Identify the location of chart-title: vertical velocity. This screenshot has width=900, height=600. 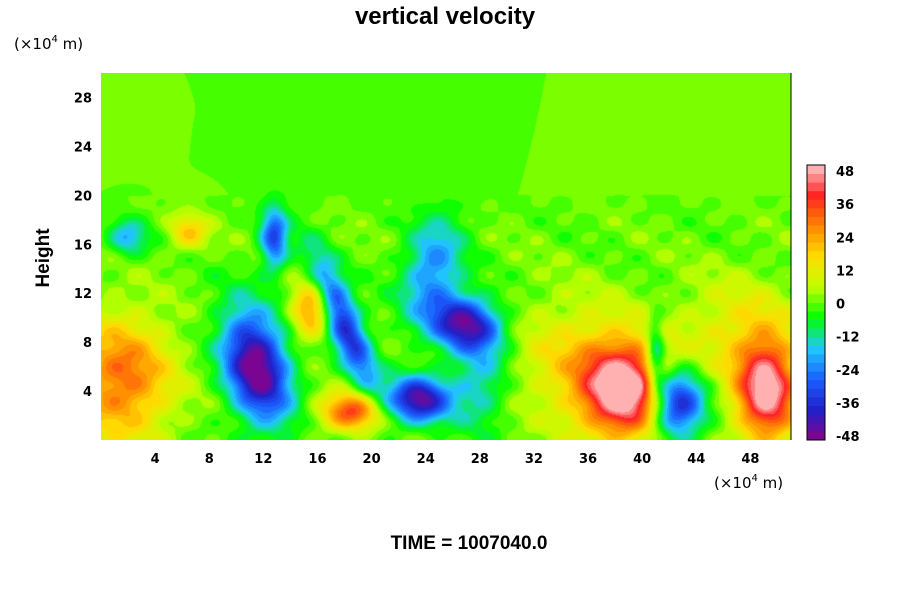
(445, 16).